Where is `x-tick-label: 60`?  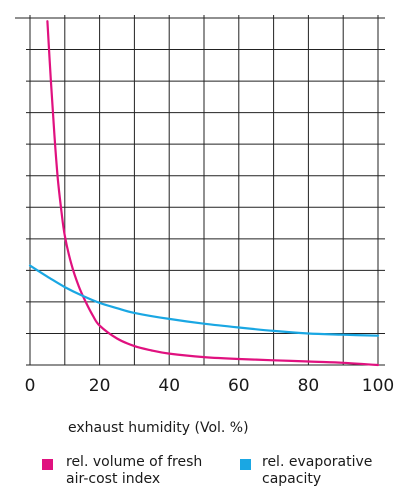
x-tick-label: 60 is located at coordinates (239, 386).